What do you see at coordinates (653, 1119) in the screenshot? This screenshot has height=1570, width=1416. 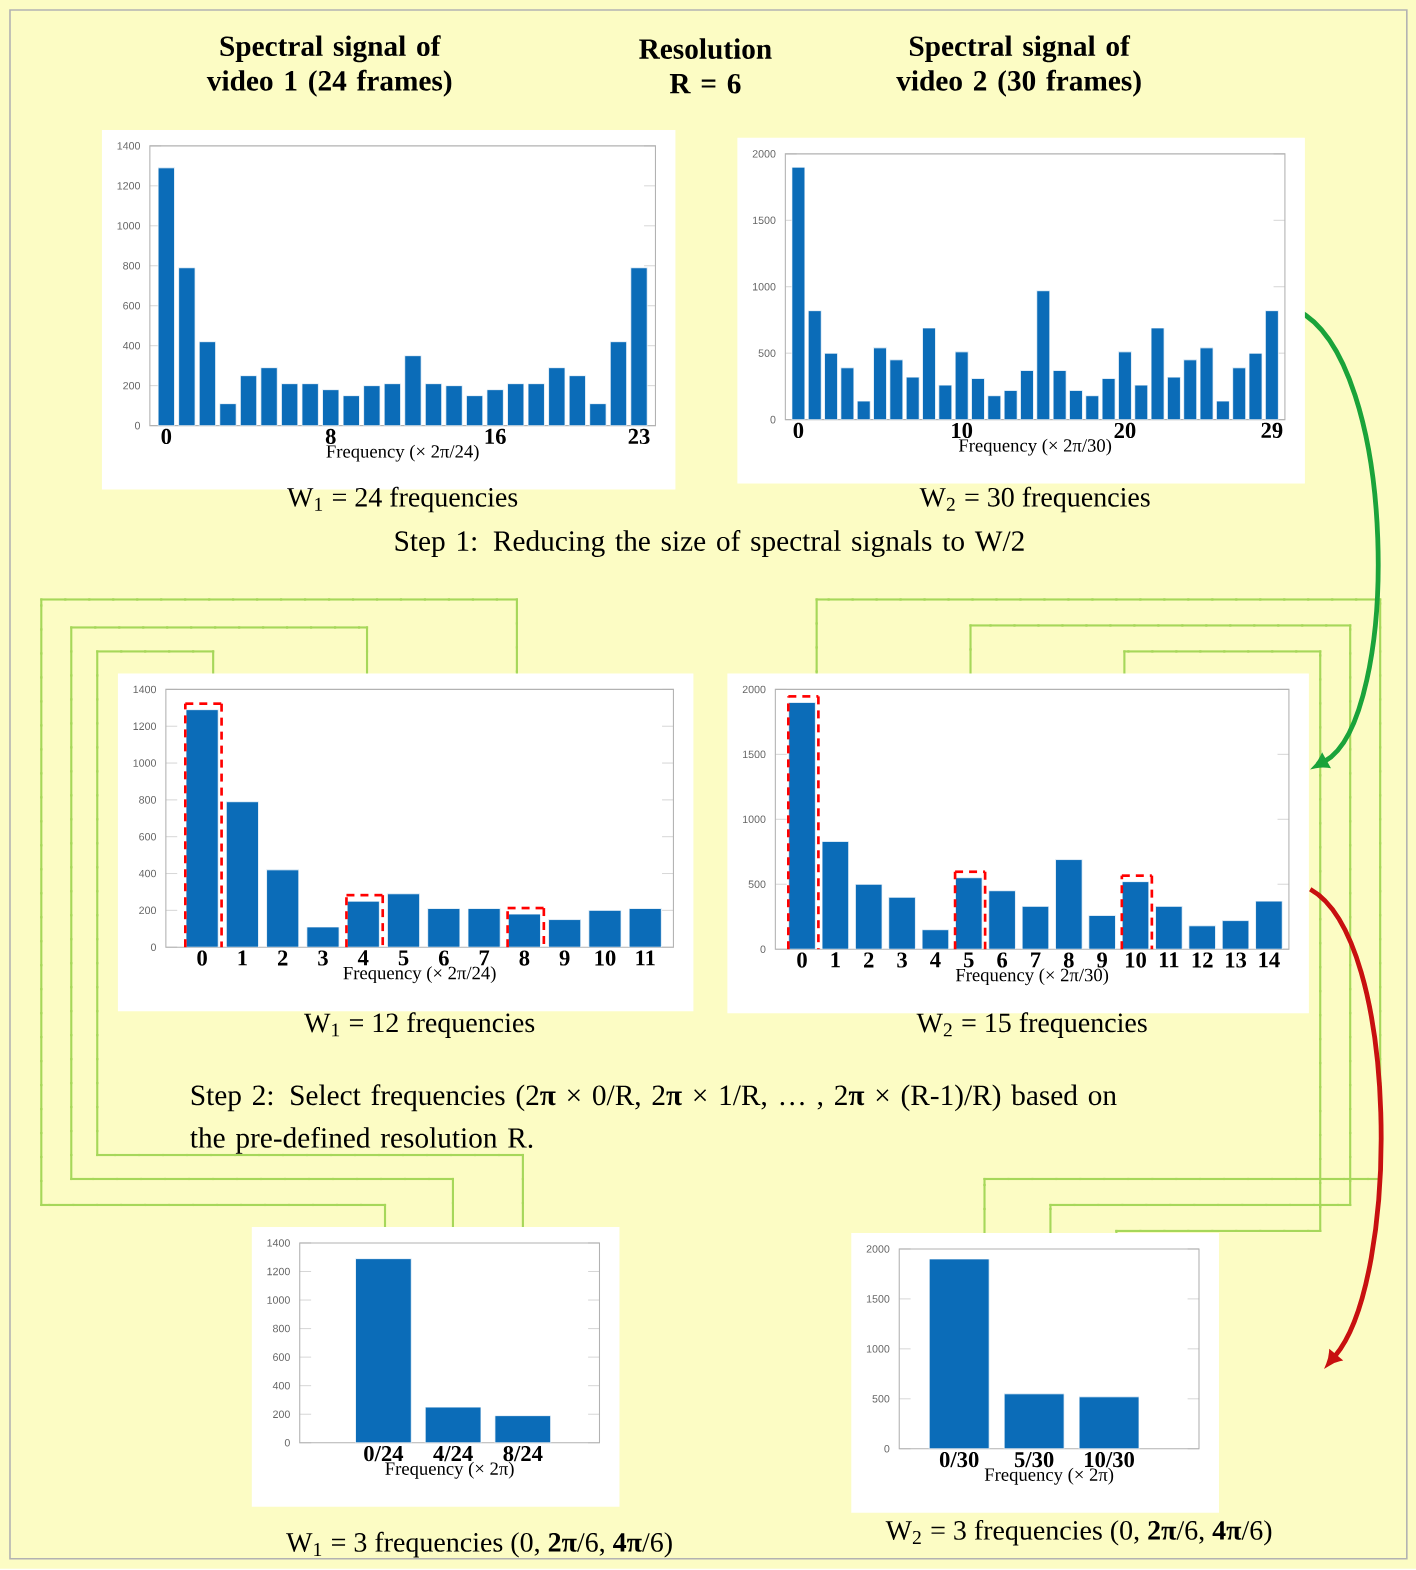 I see `text: Step 2: Select frequencies (2π × 0/R, 2π × 1/R, … , 2π × (R-1)/R) based on the pre-defined resolution R.` at bounding box center [653, 1119].